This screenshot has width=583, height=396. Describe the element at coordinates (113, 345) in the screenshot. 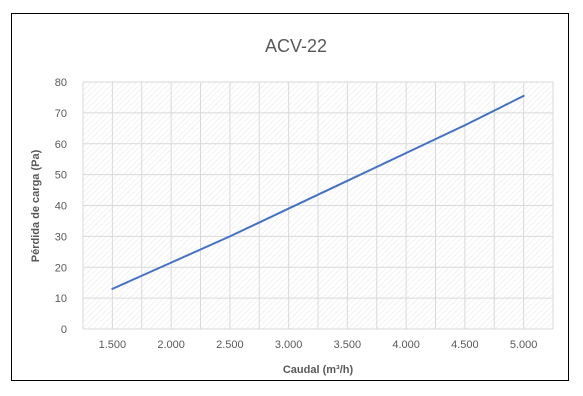

I see `x-tick-label: 1.500` at that location.